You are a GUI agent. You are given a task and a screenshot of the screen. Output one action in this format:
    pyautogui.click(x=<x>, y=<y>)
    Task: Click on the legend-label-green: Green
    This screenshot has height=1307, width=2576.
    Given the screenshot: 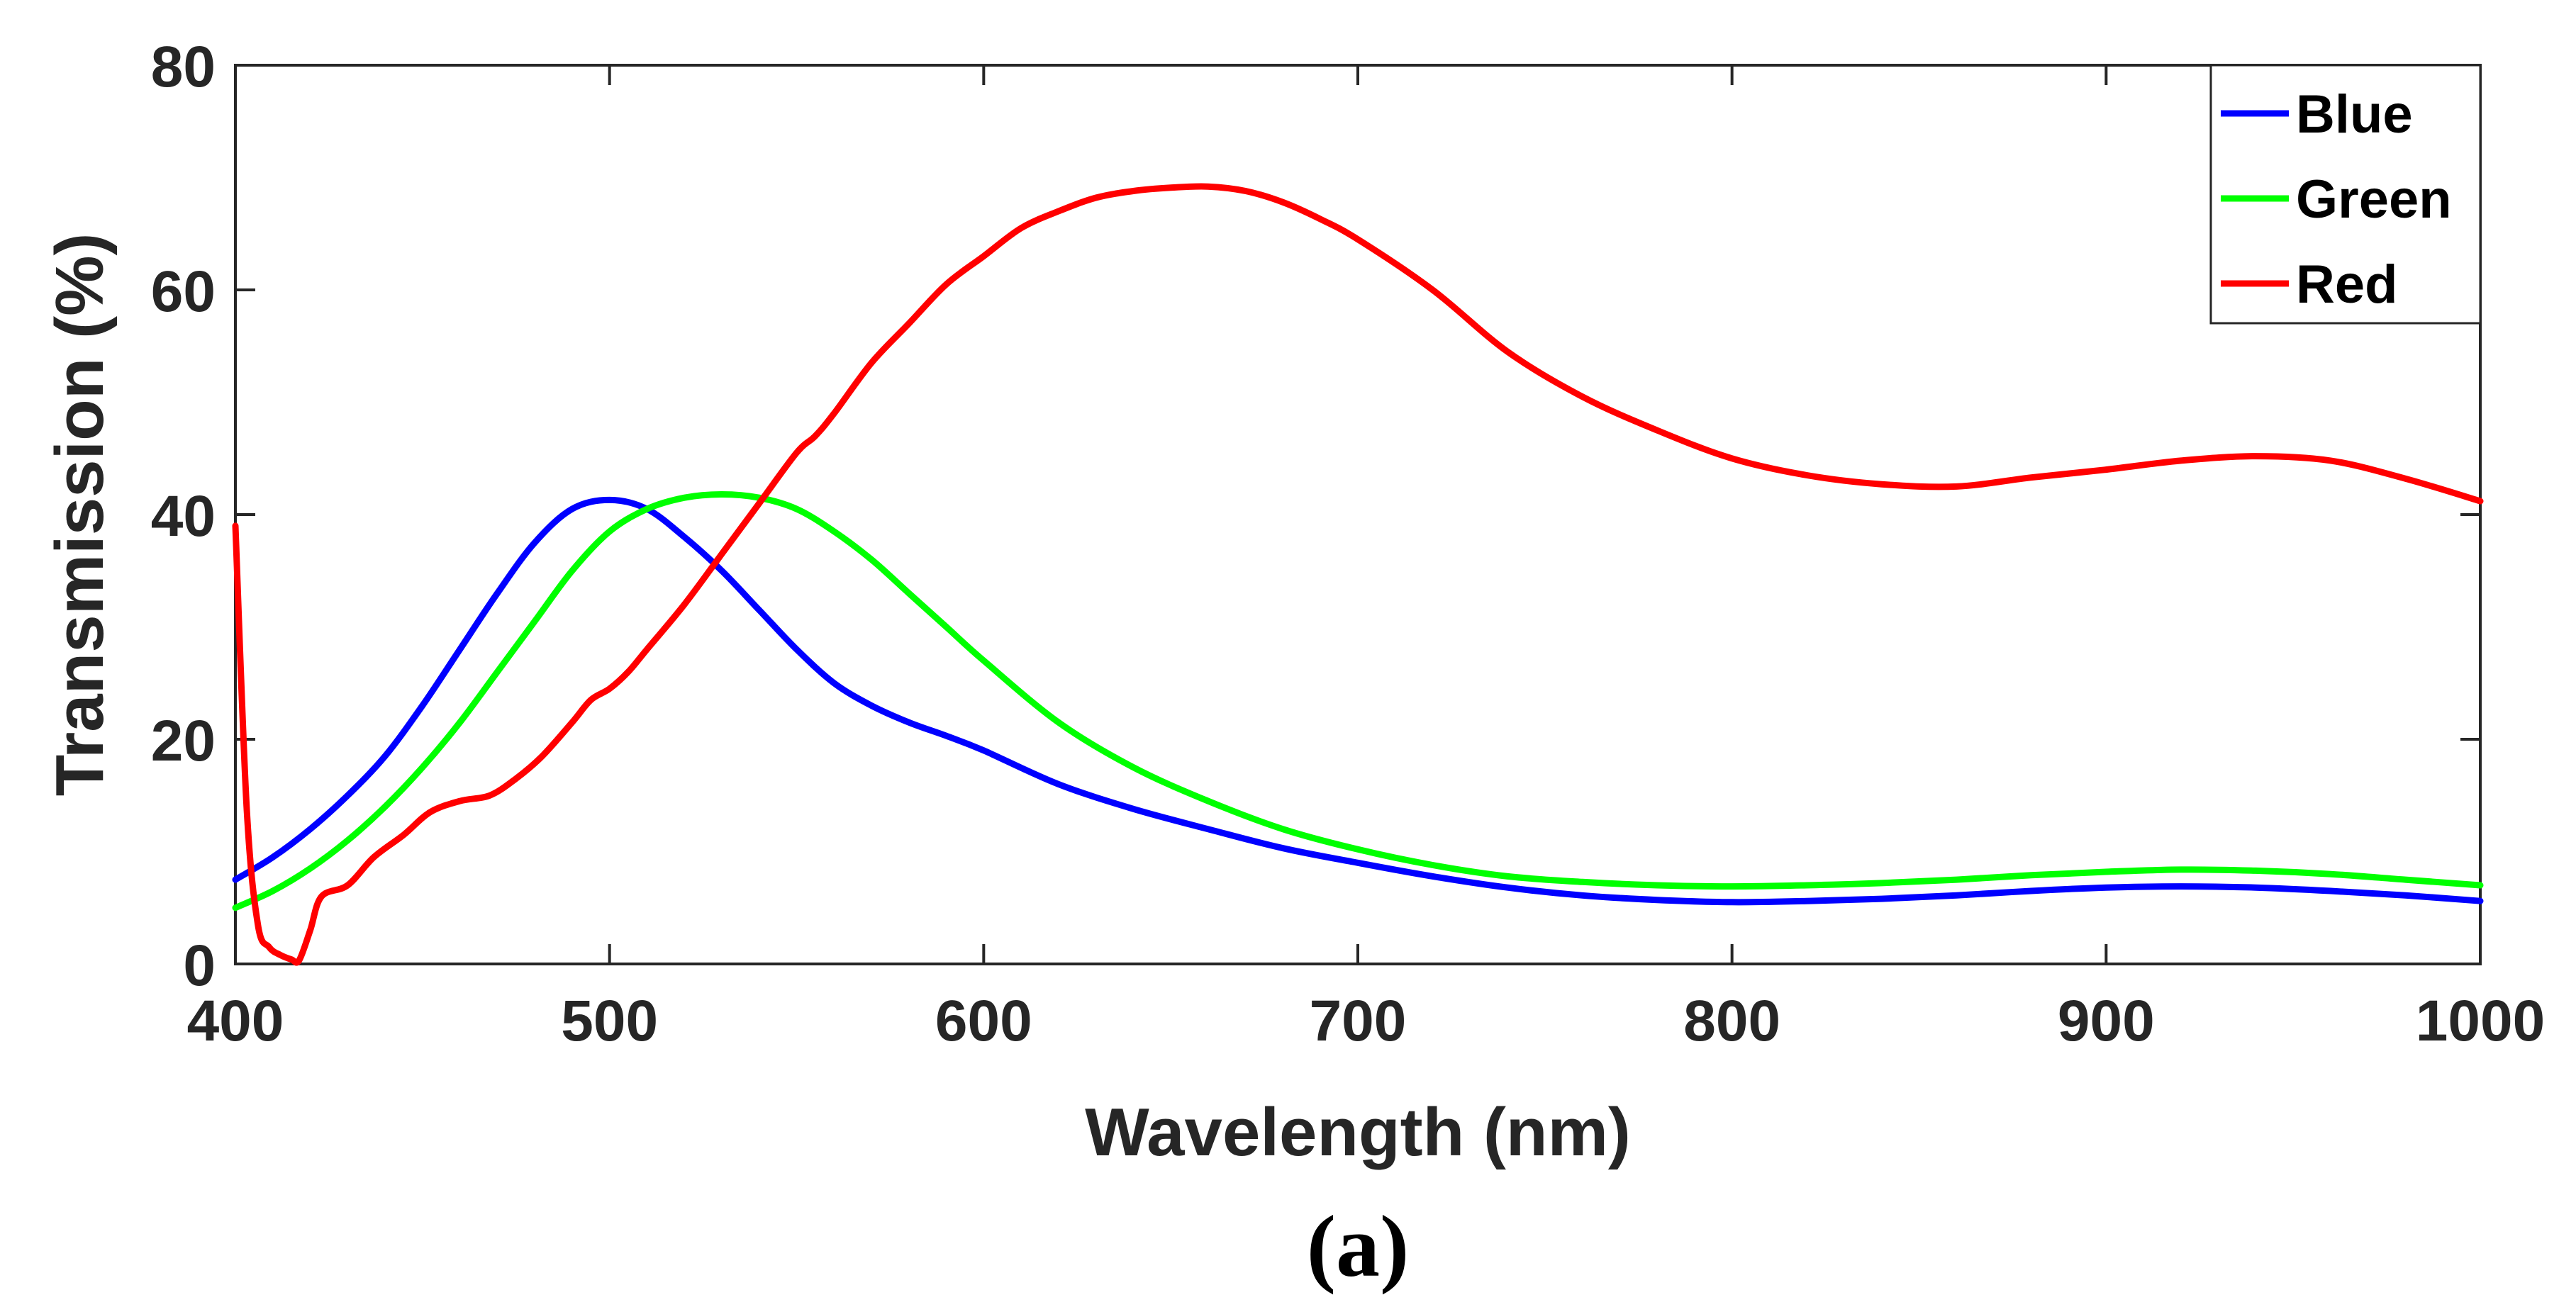 What is the action you would take?
    pyautogui.click(x=2374, y=199)
    